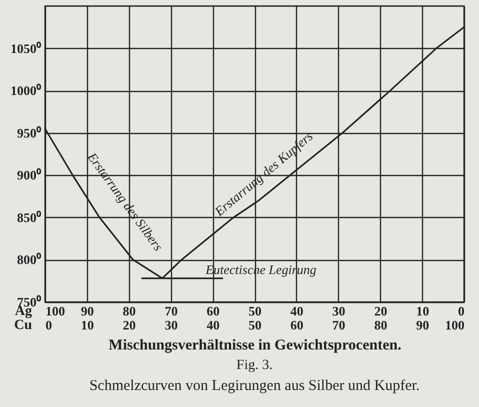  I want to click on text: Schmelzcurven von Legirungen aus Silber und Kupfer., so click(254, 386).